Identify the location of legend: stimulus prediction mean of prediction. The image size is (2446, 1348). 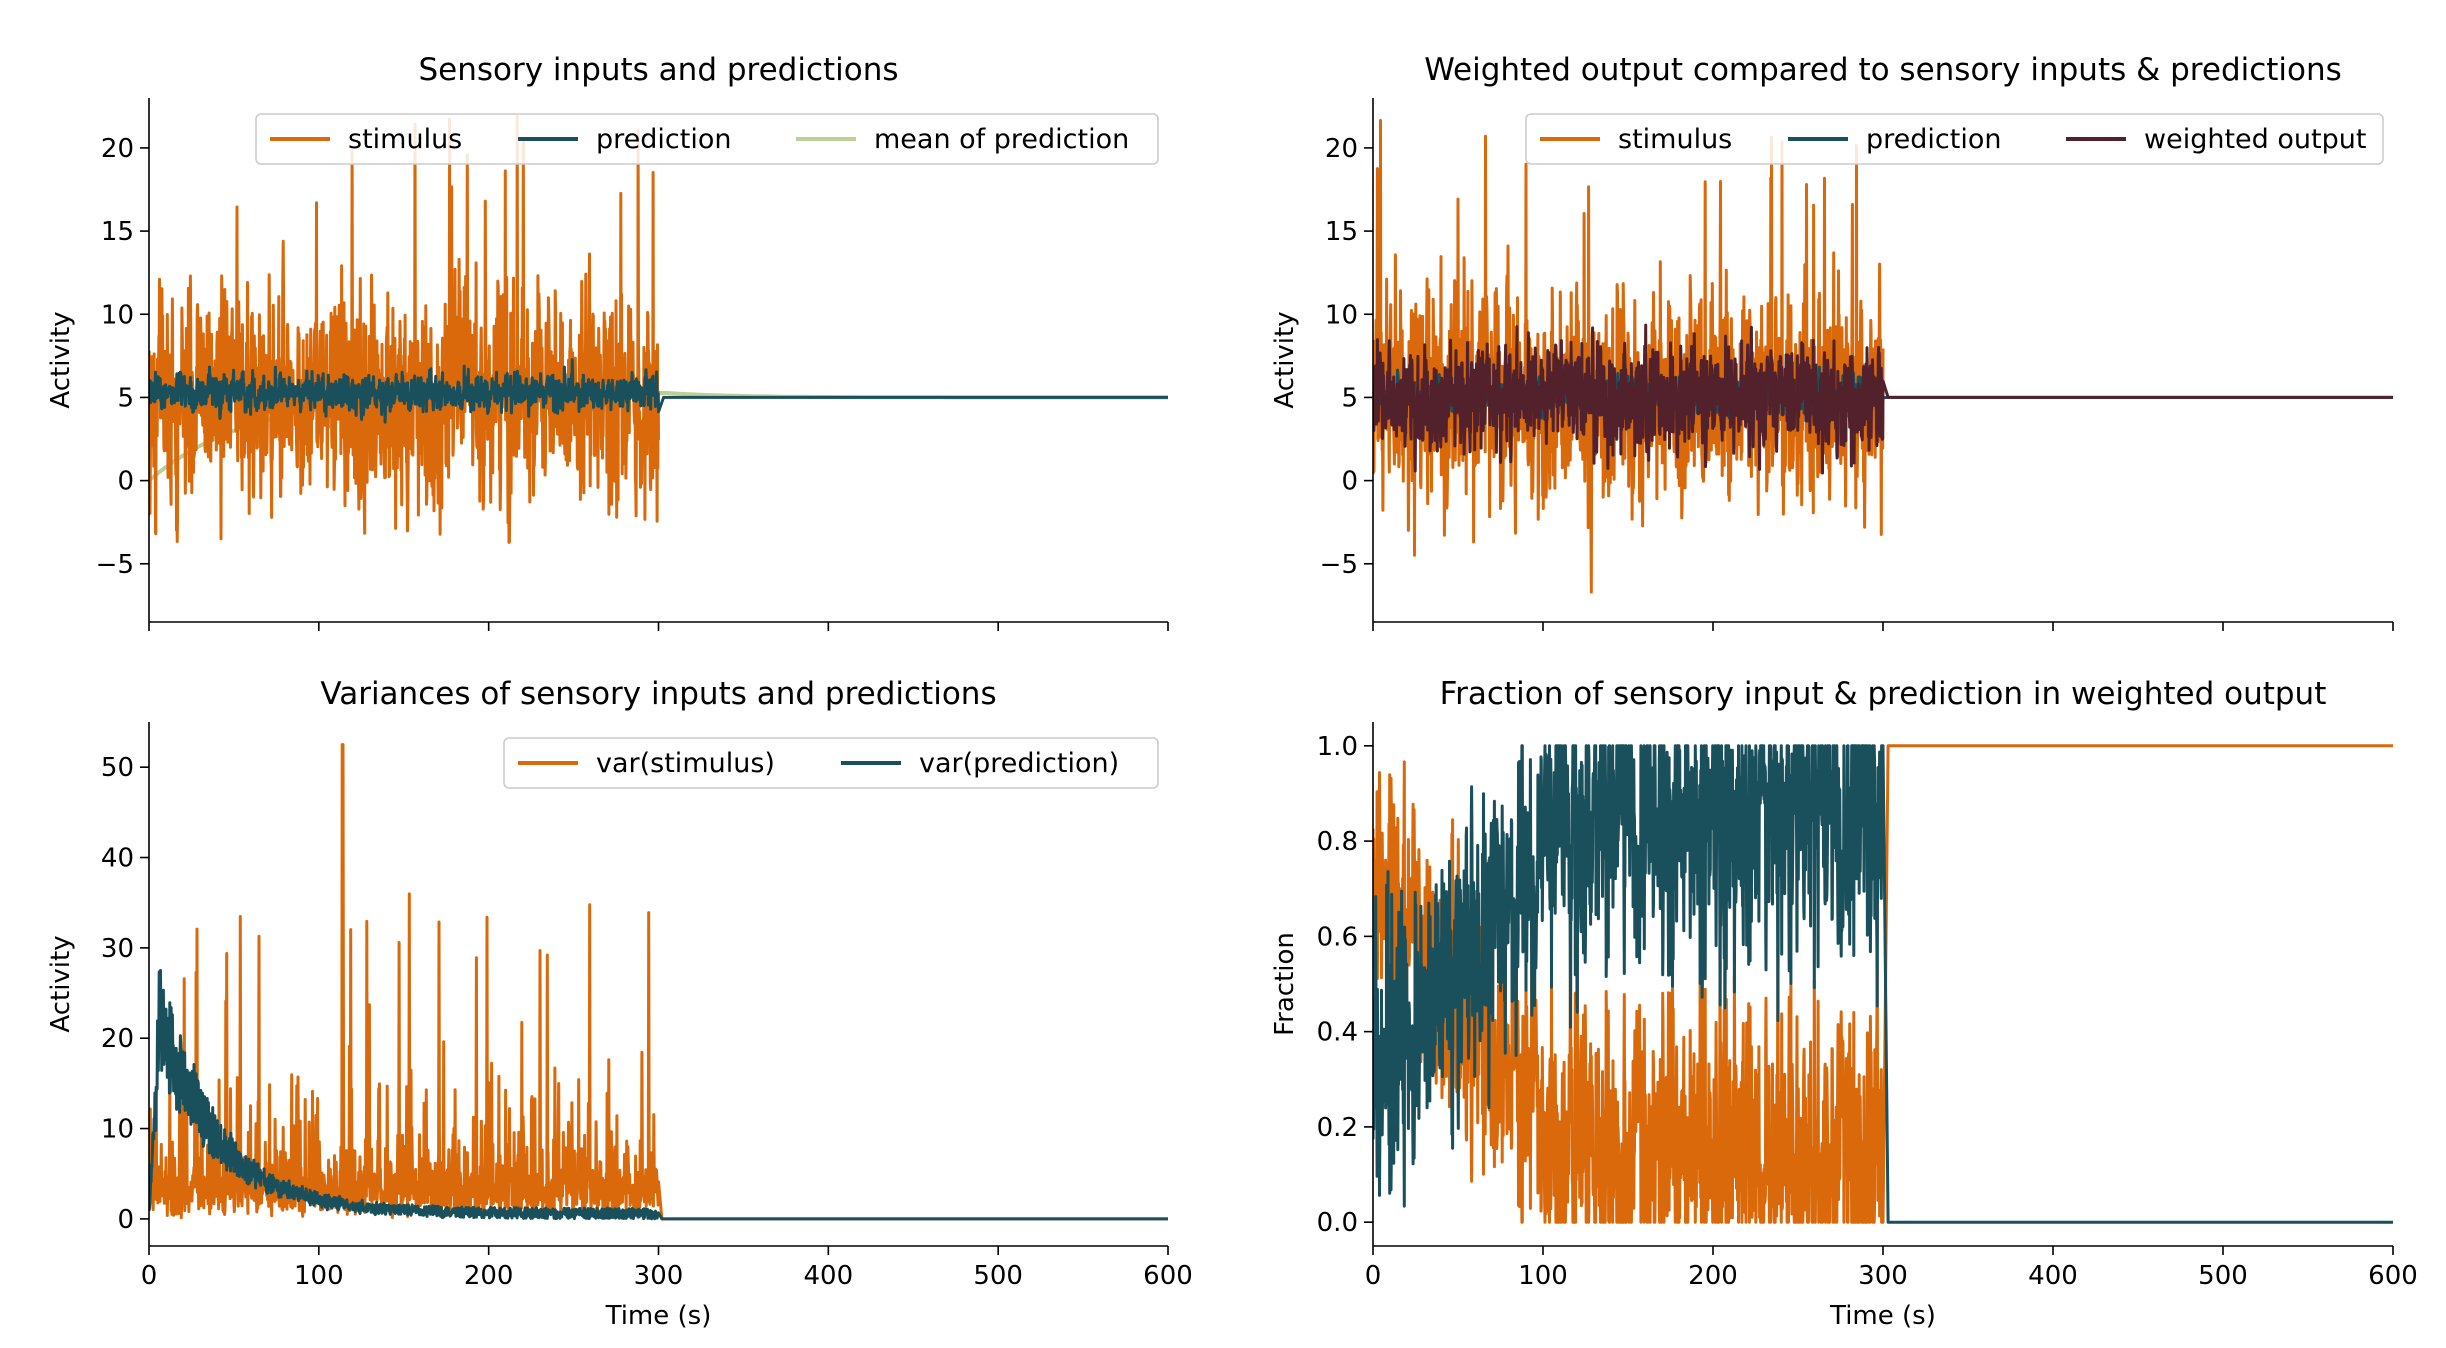
(707, 139).